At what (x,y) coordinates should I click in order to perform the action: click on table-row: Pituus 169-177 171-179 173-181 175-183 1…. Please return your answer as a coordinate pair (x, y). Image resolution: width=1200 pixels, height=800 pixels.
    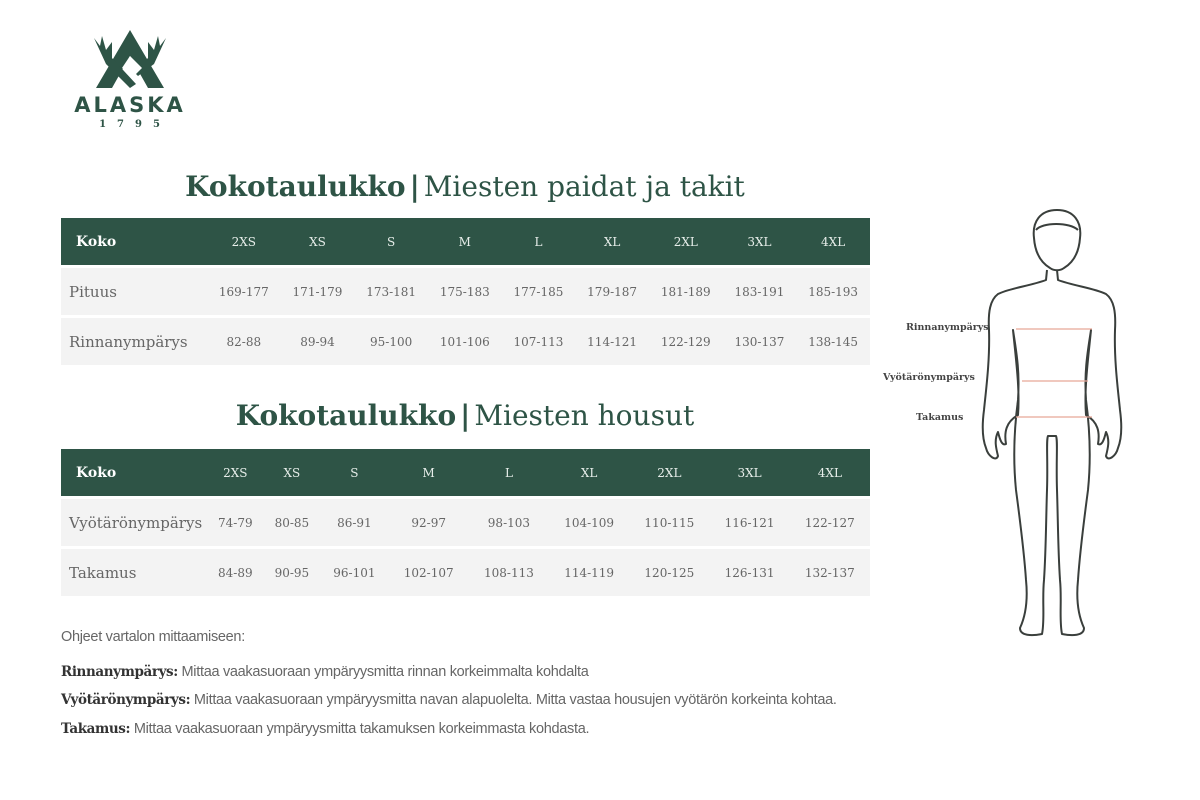
    Looking at the image, I should click on (465, 291).